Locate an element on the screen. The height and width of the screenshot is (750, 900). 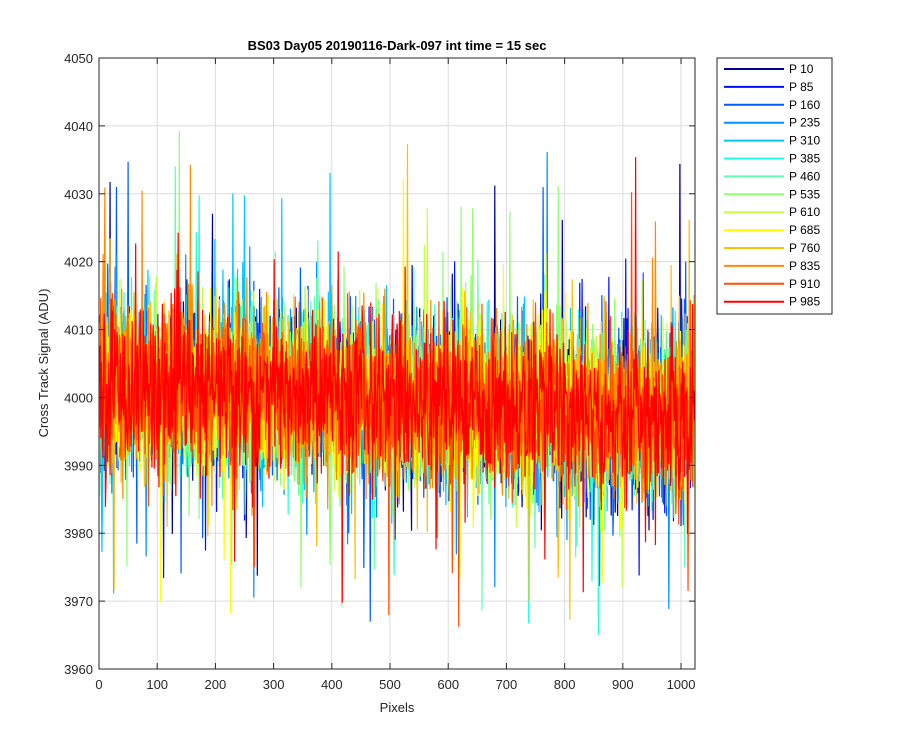
x-axis-title: Pixels is located at coordinates (397, 707).